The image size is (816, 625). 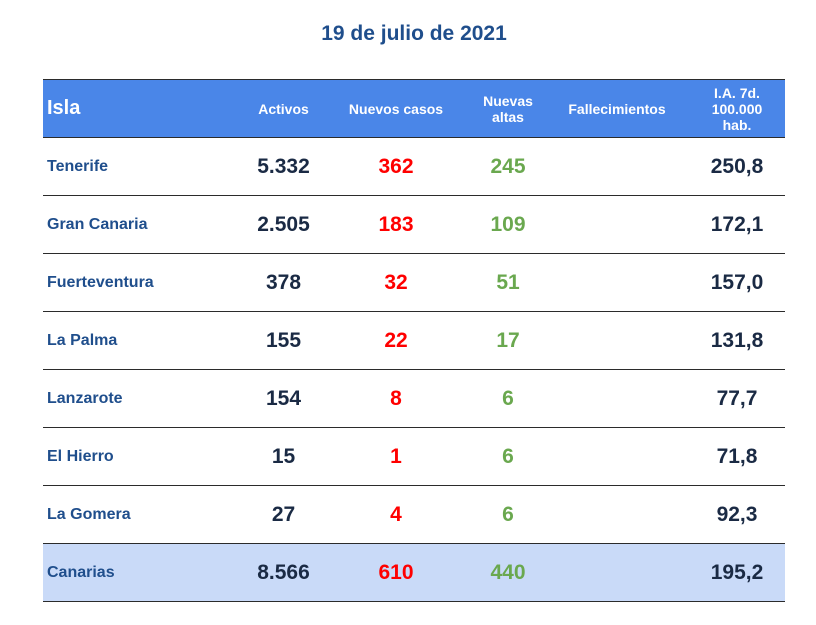 I want to click on cell-ia: 77,7, so click(x=737, y=398).